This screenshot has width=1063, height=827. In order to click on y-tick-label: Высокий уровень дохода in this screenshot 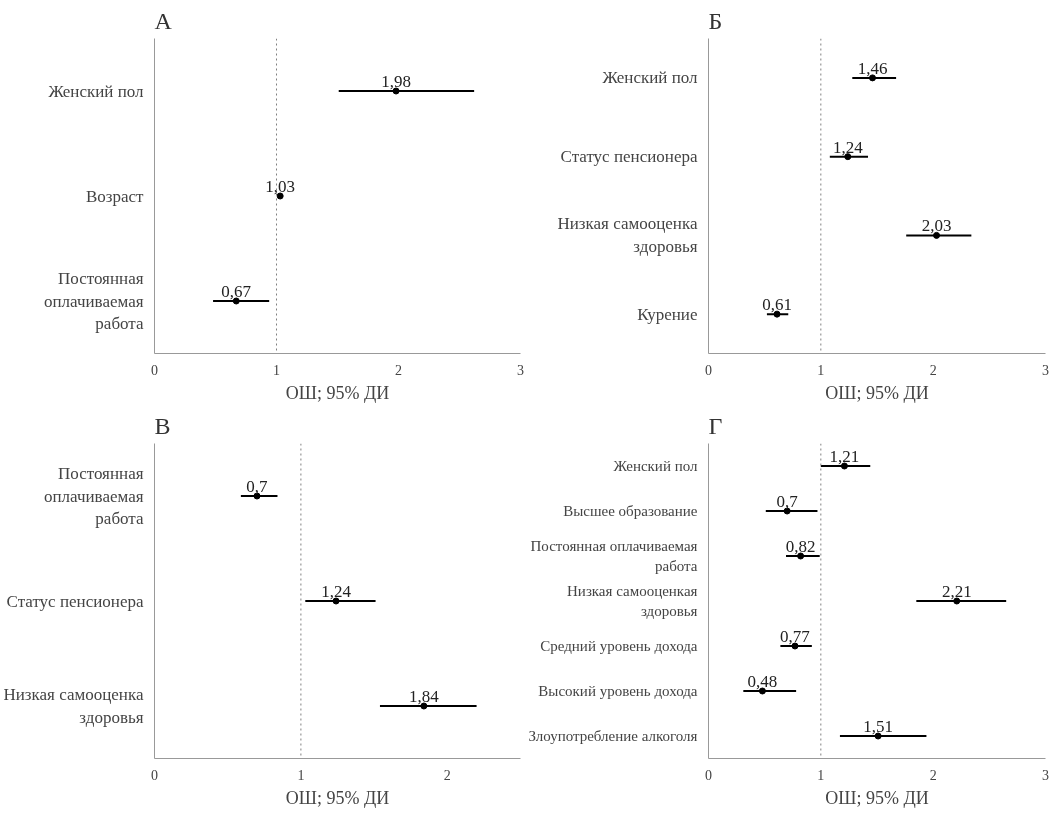, I will do `click(618, 691)`.